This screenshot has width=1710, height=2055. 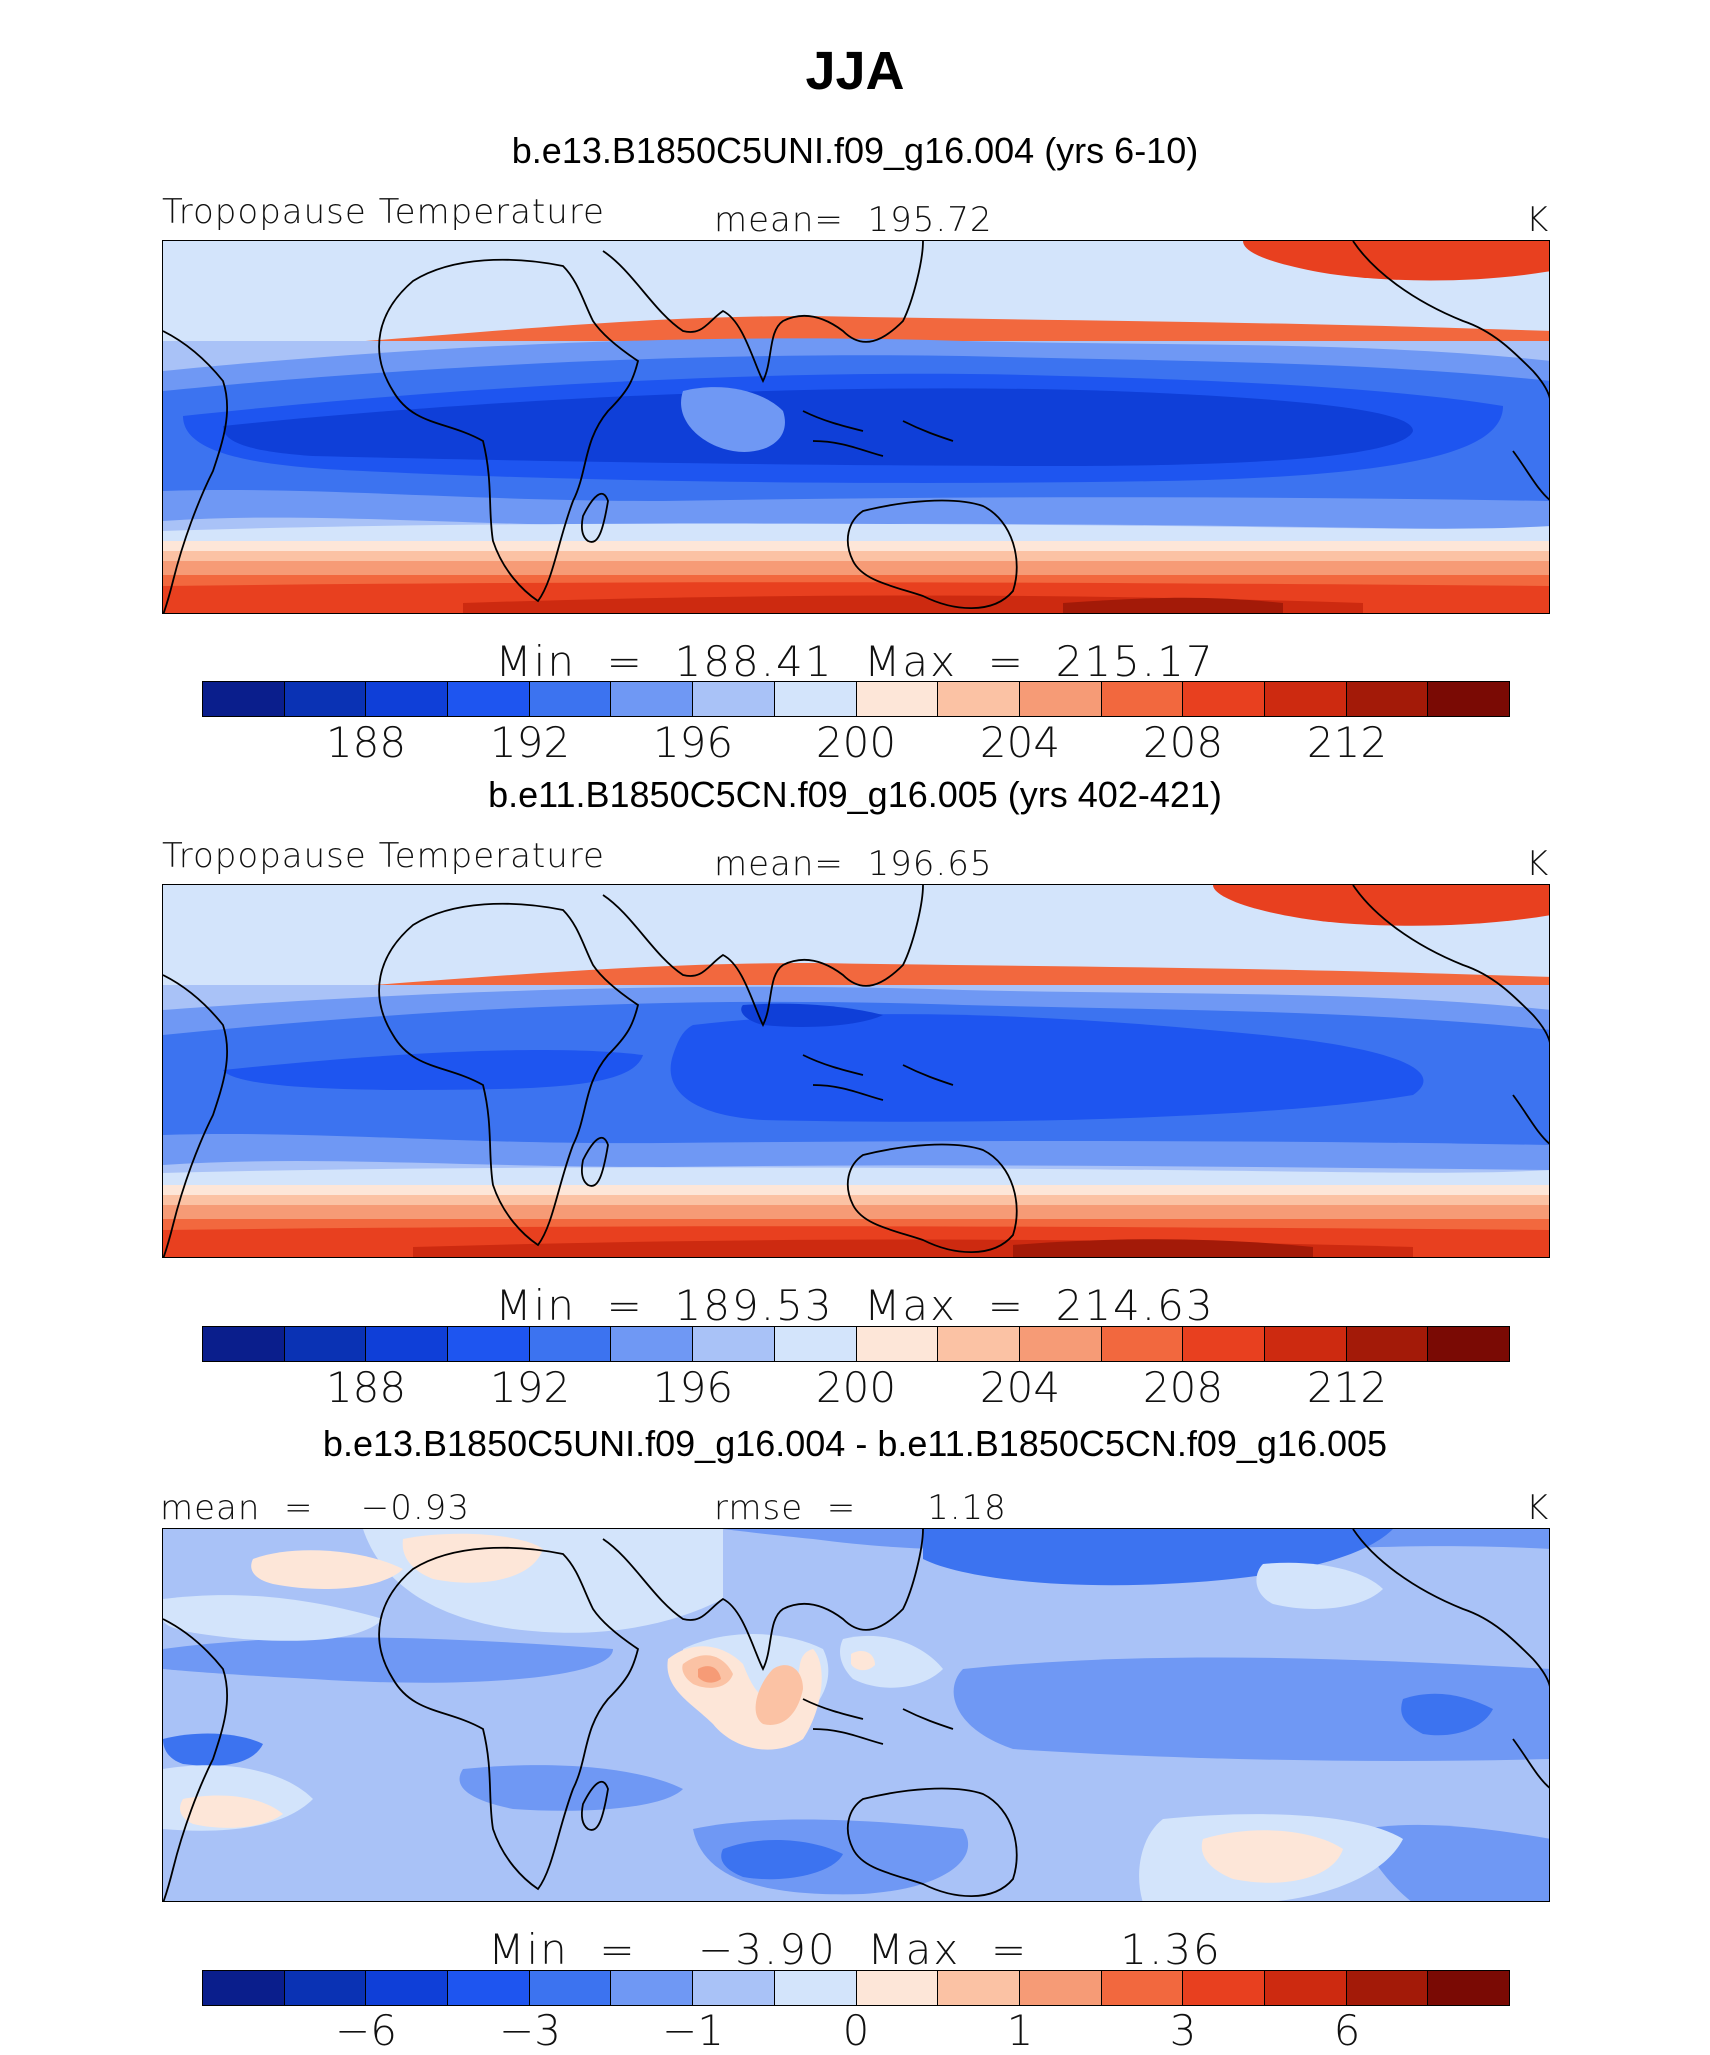 What do you see at coordinates (855, 71) in the screenshot?
I see `figure-title: JJA` at bounding box center [855, 71].